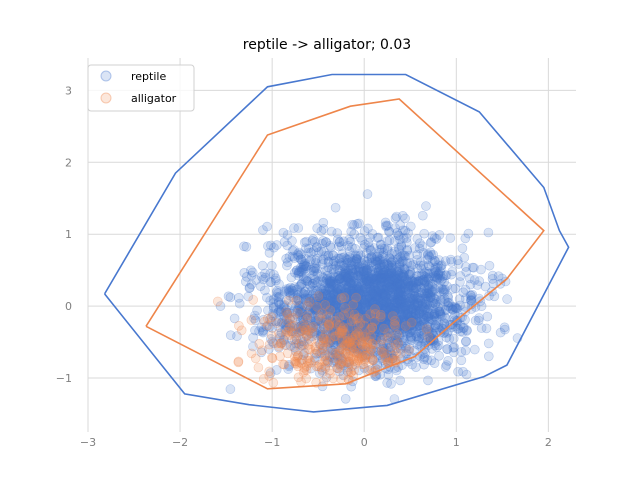  What do you see at coordinates (106, 98) in the screenshot?
I see `legend-marker-alligator` at bounding box center [106, 98].